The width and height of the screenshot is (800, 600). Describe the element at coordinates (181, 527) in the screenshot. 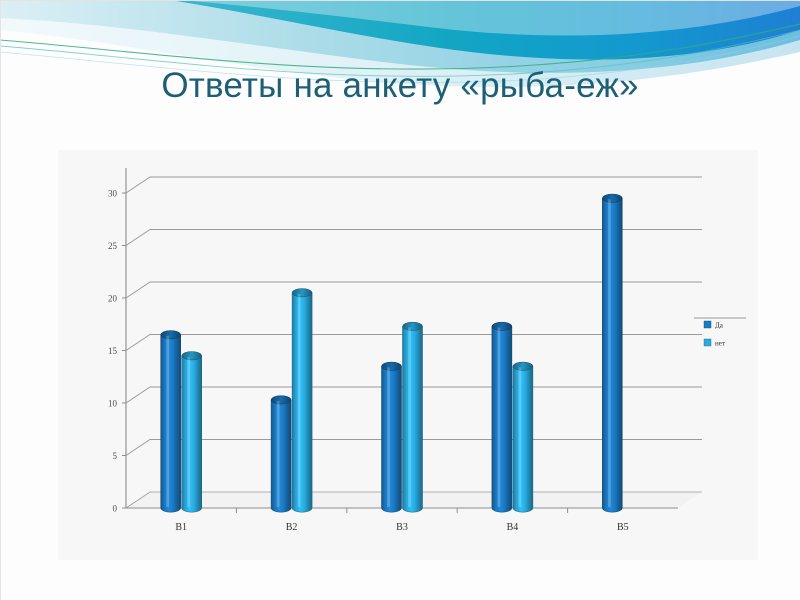

I see `x-axis-category-label: В1` at that location.